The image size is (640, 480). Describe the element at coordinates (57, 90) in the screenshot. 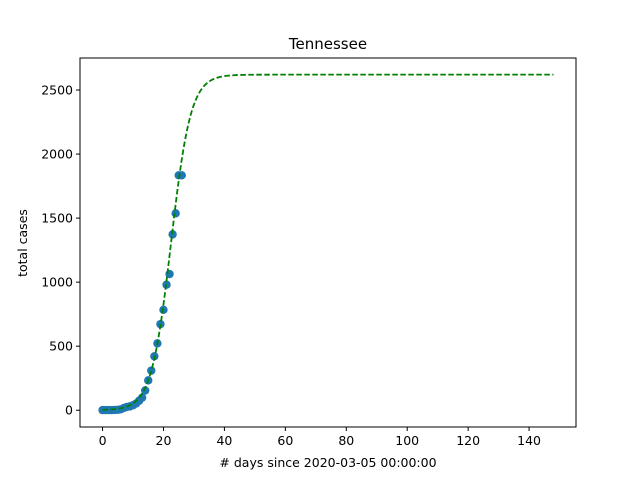

I see `y-tick-label: 2500` at that location.